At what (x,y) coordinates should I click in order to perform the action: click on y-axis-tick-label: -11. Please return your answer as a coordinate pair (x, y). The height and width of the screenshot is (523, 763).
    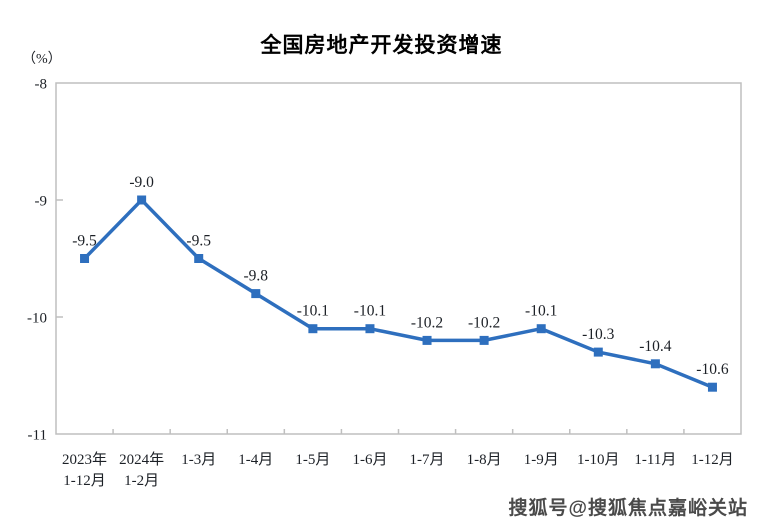
    Looking at the image, I should click on (37, 435).